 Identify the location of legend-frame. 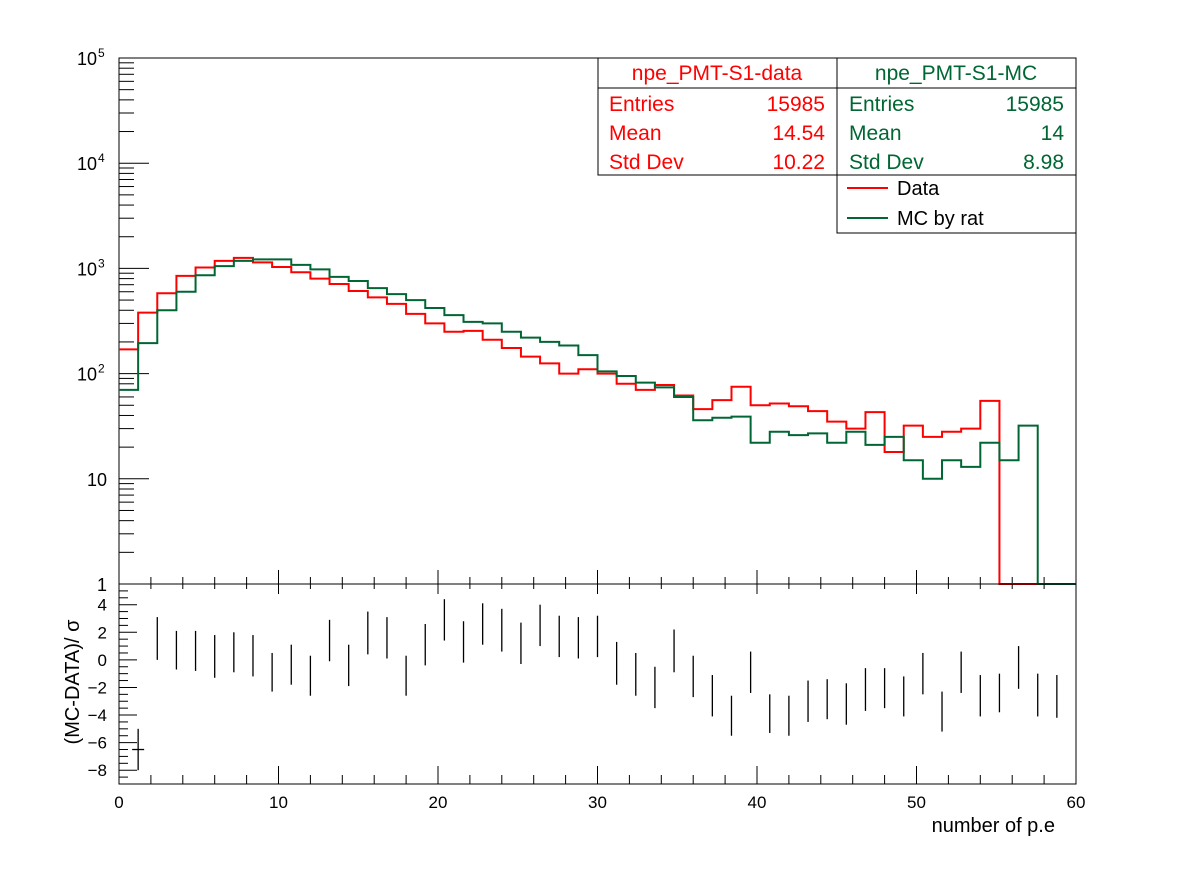
(956, 204).